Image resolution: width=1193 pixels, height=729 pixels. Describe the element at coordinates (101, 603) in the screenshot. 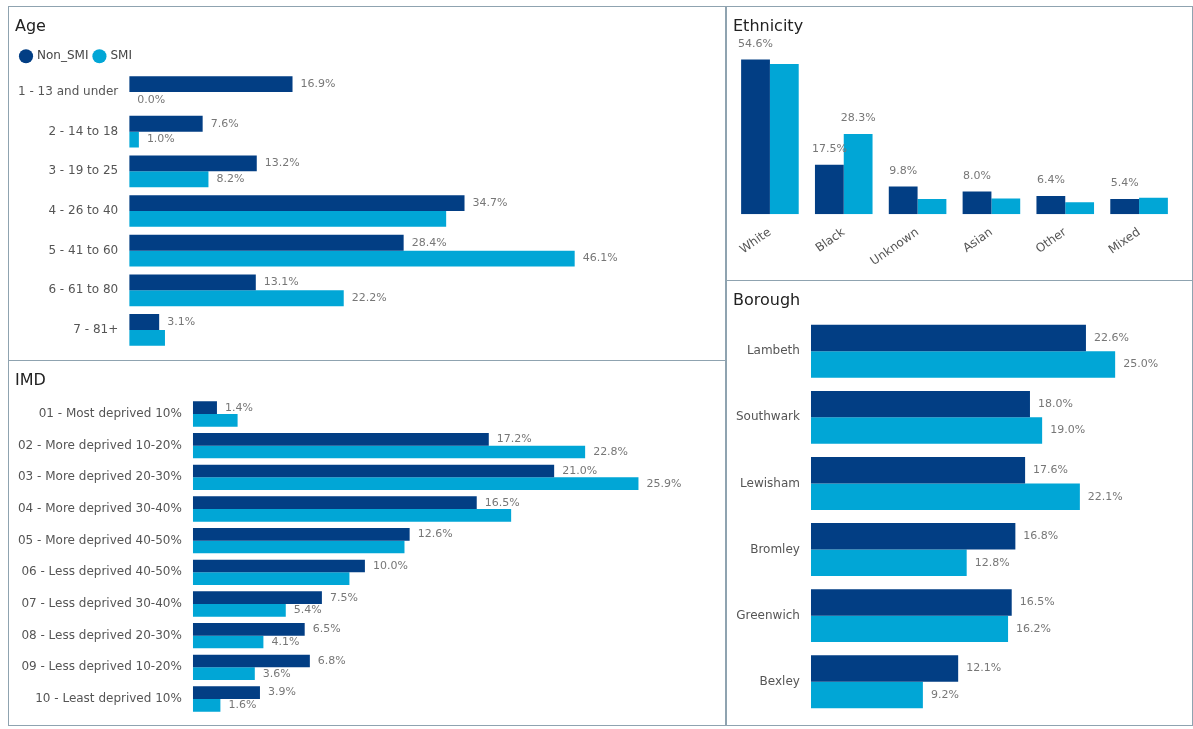

I see `y-tick-label: 07 - Less deprived 30-40%` at that location.